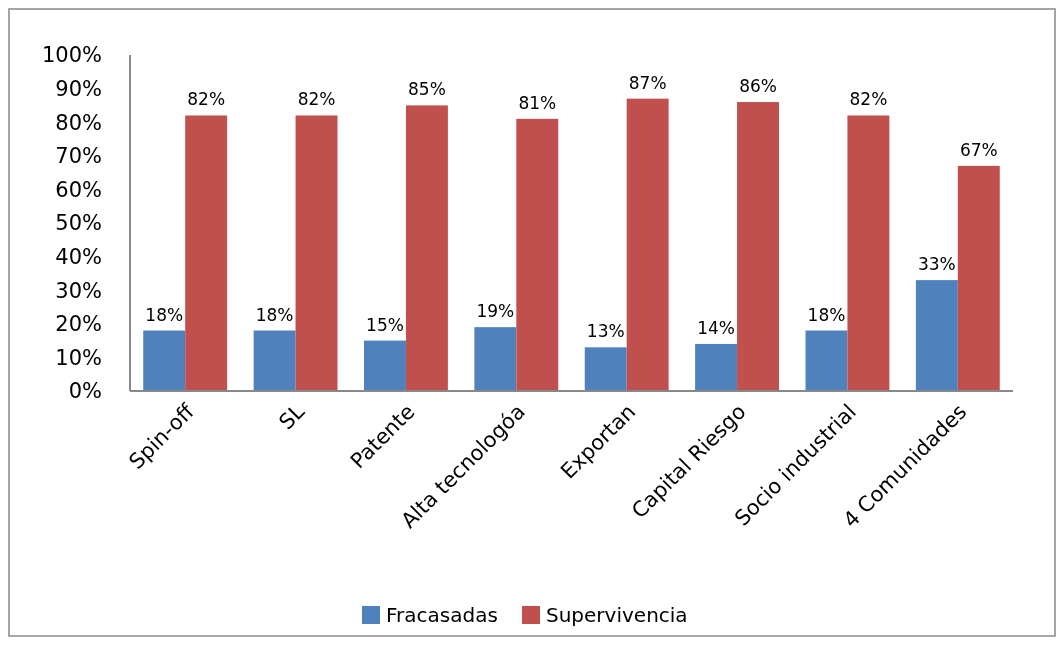 The height and width of the screenshot is (645, 1064). Describe the element at coordinates (442, 615) in the screenshot. I see `legend-label: Fracasadas` at that location.